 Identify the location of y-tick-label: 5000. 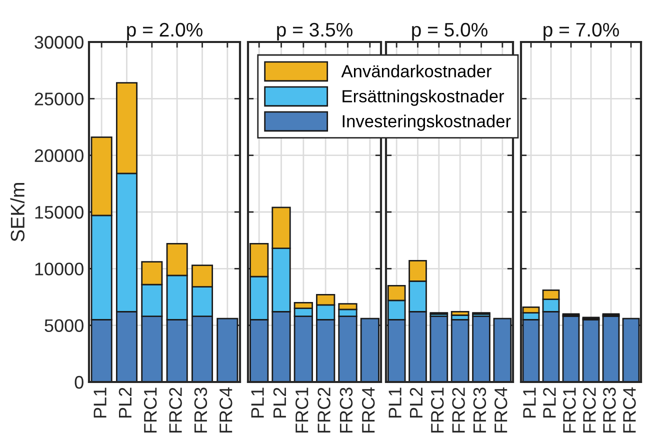
(64, 325).